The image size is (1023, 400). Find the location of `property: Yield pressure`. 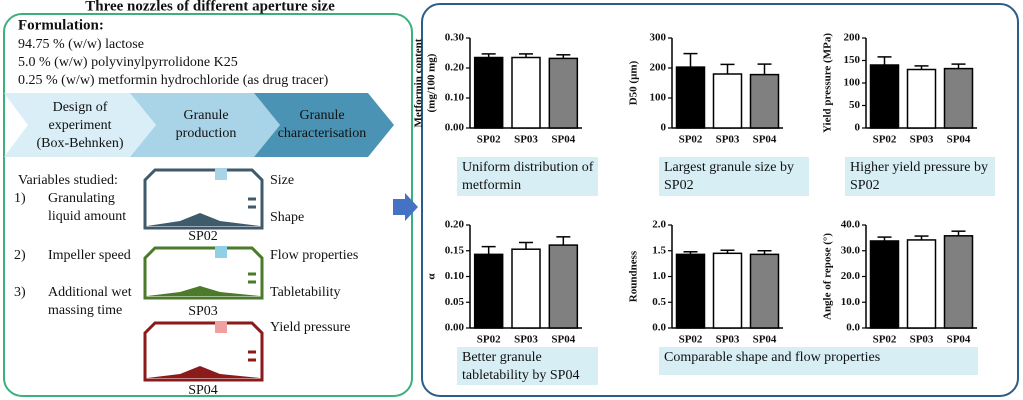

property: Yield pressure is located at coordinates (310, 327).